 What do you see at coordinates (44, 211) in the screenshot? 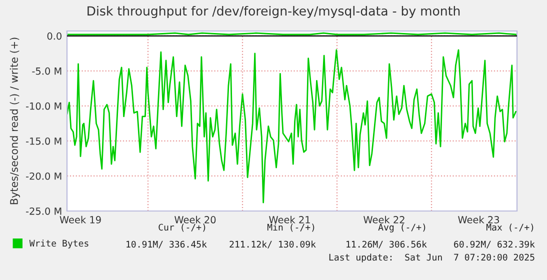
I see `y-tick-label: -25.0 M` at bounding box center [44, 211].